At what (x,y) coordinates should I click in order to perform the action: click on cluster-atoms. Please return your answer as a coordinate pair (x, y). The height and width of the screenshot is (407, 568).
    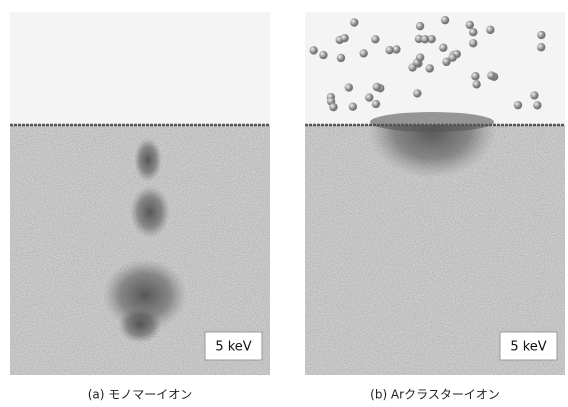
    Looking at the image, I should click on (427, 63).